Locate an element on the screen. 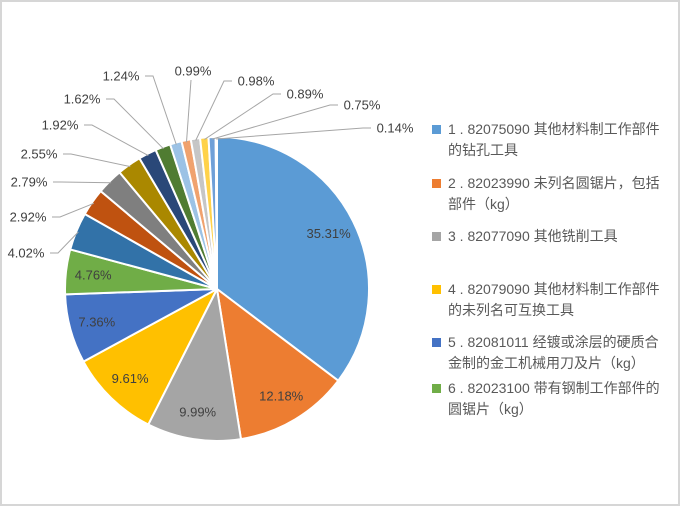 The width and height of the screenshot is (680, 508). legend-label-line: 4 . 82079090 其他材料制工作部件 is located at coordinates (554, 289).